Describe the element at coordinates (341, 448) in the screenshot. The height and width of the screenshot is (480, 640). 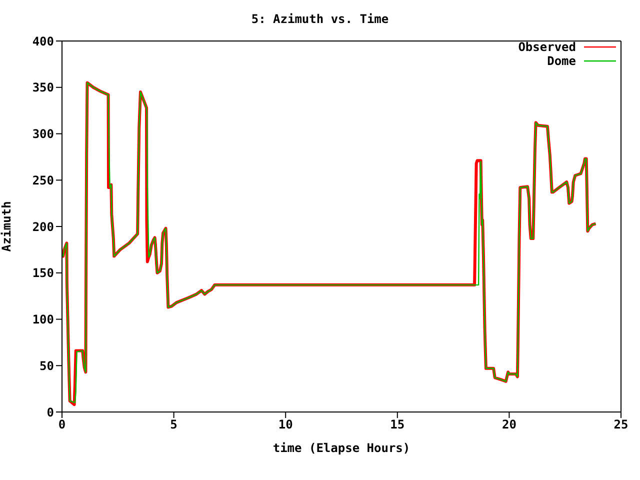
I see `x-axis-title: time (Elapse Hours)` at that location.